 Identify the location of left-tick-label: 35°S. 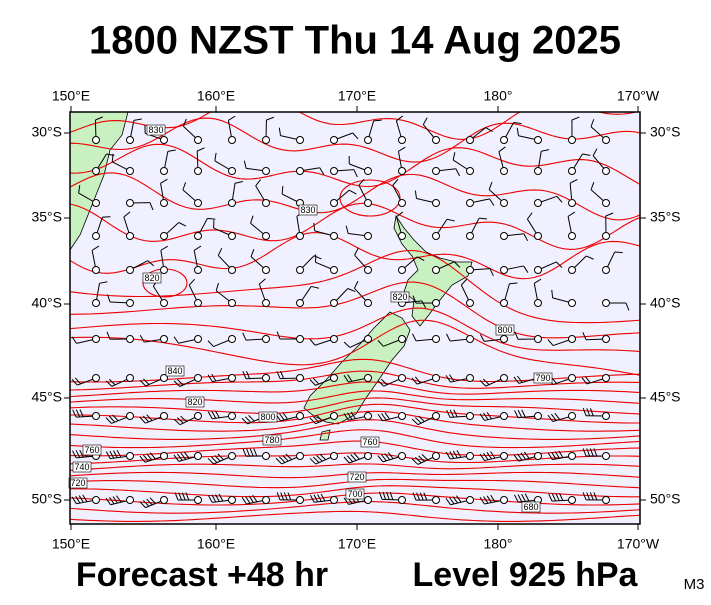
(46, 217).